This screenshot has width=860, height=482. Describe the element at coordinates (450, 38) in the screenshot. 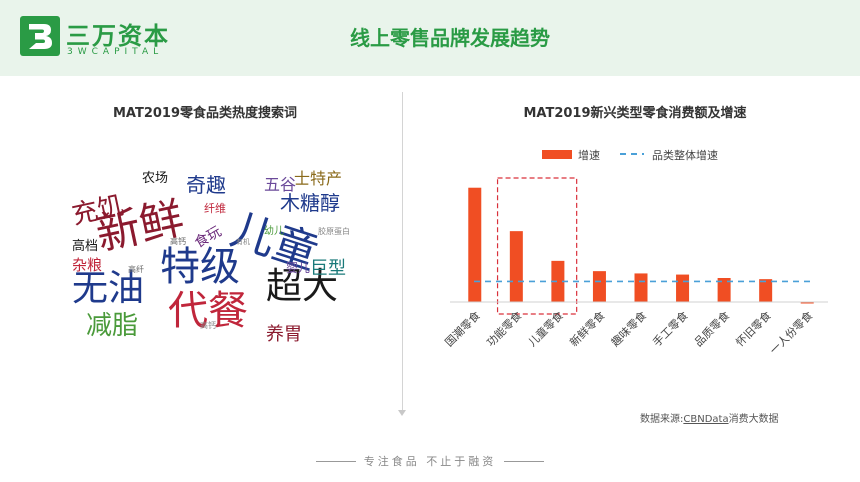

I see `page-title: 线上零售品牌发展趋势` at that location.